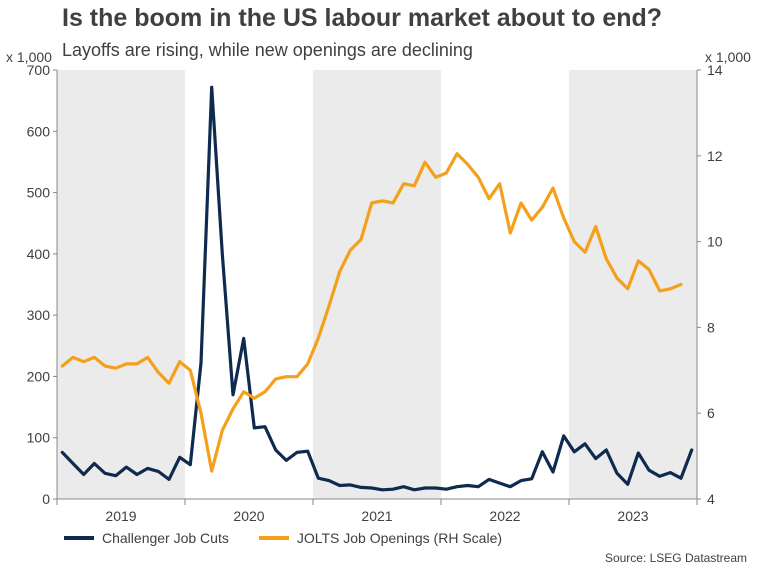 The image size is (757, 568). What do you see at coordinates (248, 516) in the screenshot?
I see `x-tick-label-2020: 2020` at bounding box center [248, 516].